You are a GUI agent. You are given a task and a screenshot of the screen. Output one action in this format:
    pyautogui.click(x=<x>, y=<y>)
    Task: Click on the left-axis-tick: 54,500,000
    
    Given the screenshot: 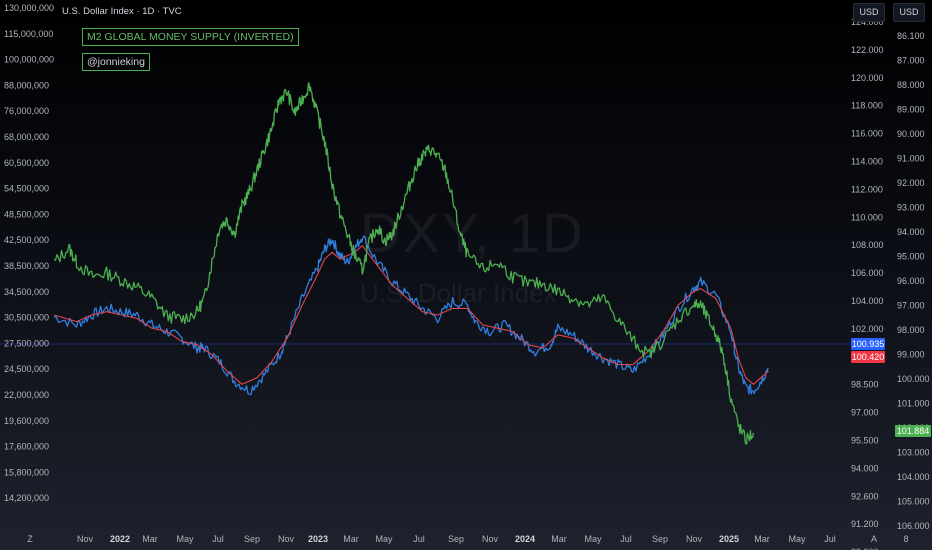 What is the action you would take?
    pyautogui.click(x=26, y=189)
    